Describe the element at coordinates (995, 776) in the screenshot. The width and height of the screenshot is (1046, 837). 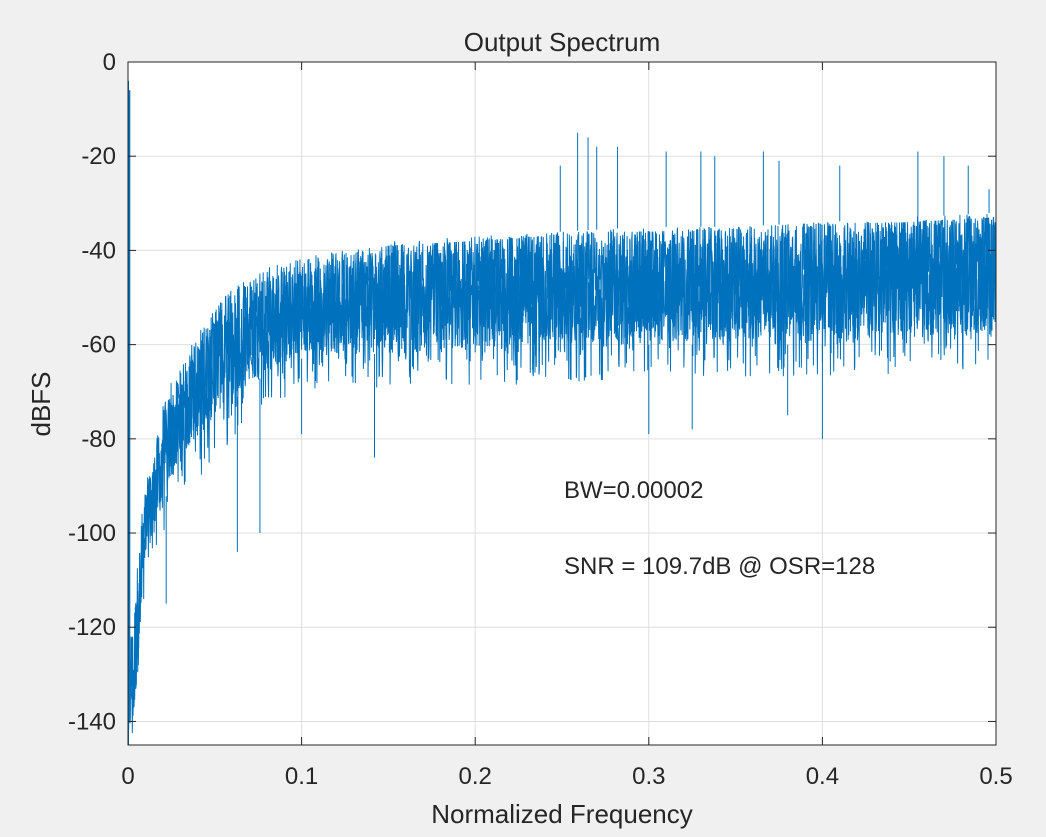
I see `x-tick-label: 0.5` at that location.